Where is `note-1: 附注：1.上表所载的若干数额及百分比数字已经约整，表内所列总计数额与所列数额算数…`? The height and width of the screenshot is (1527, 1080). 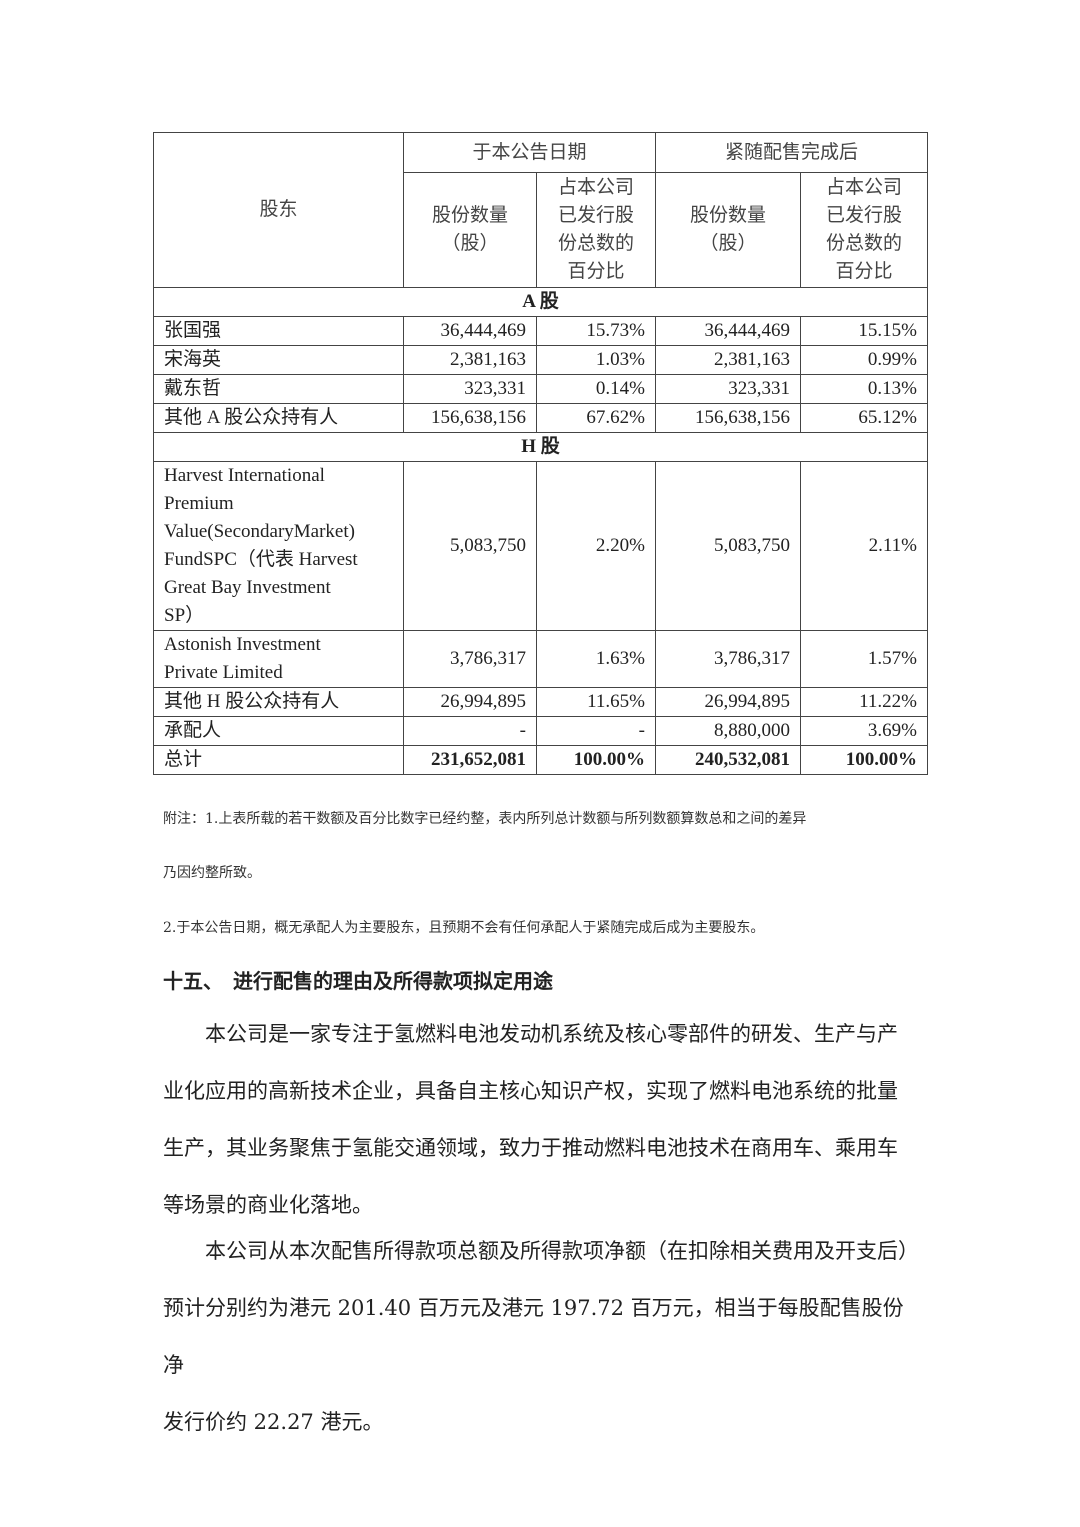
note-1: 附注：1.上表所载的若干数额及百分比数字已经约整，表内所列总计数额与所列数额算数… is located at coordinates (485, 819).